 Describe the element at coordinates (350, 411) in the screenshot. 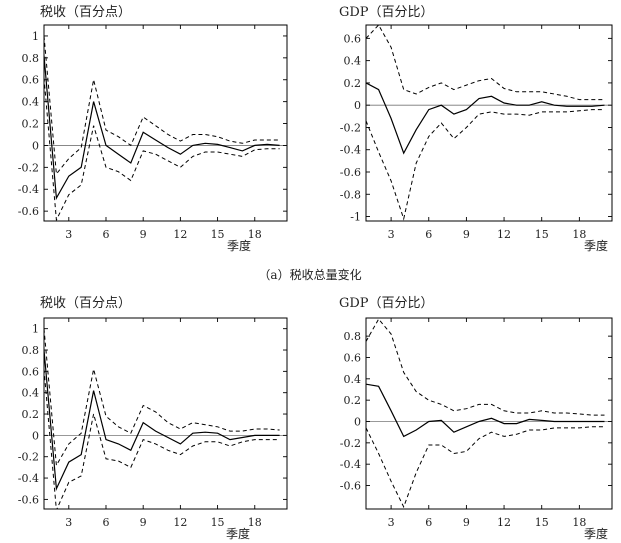

I see `y-tick-labels: -0.6 -0.4 -0.2 0 0.2 0.4 0.6 0.8` at that location.